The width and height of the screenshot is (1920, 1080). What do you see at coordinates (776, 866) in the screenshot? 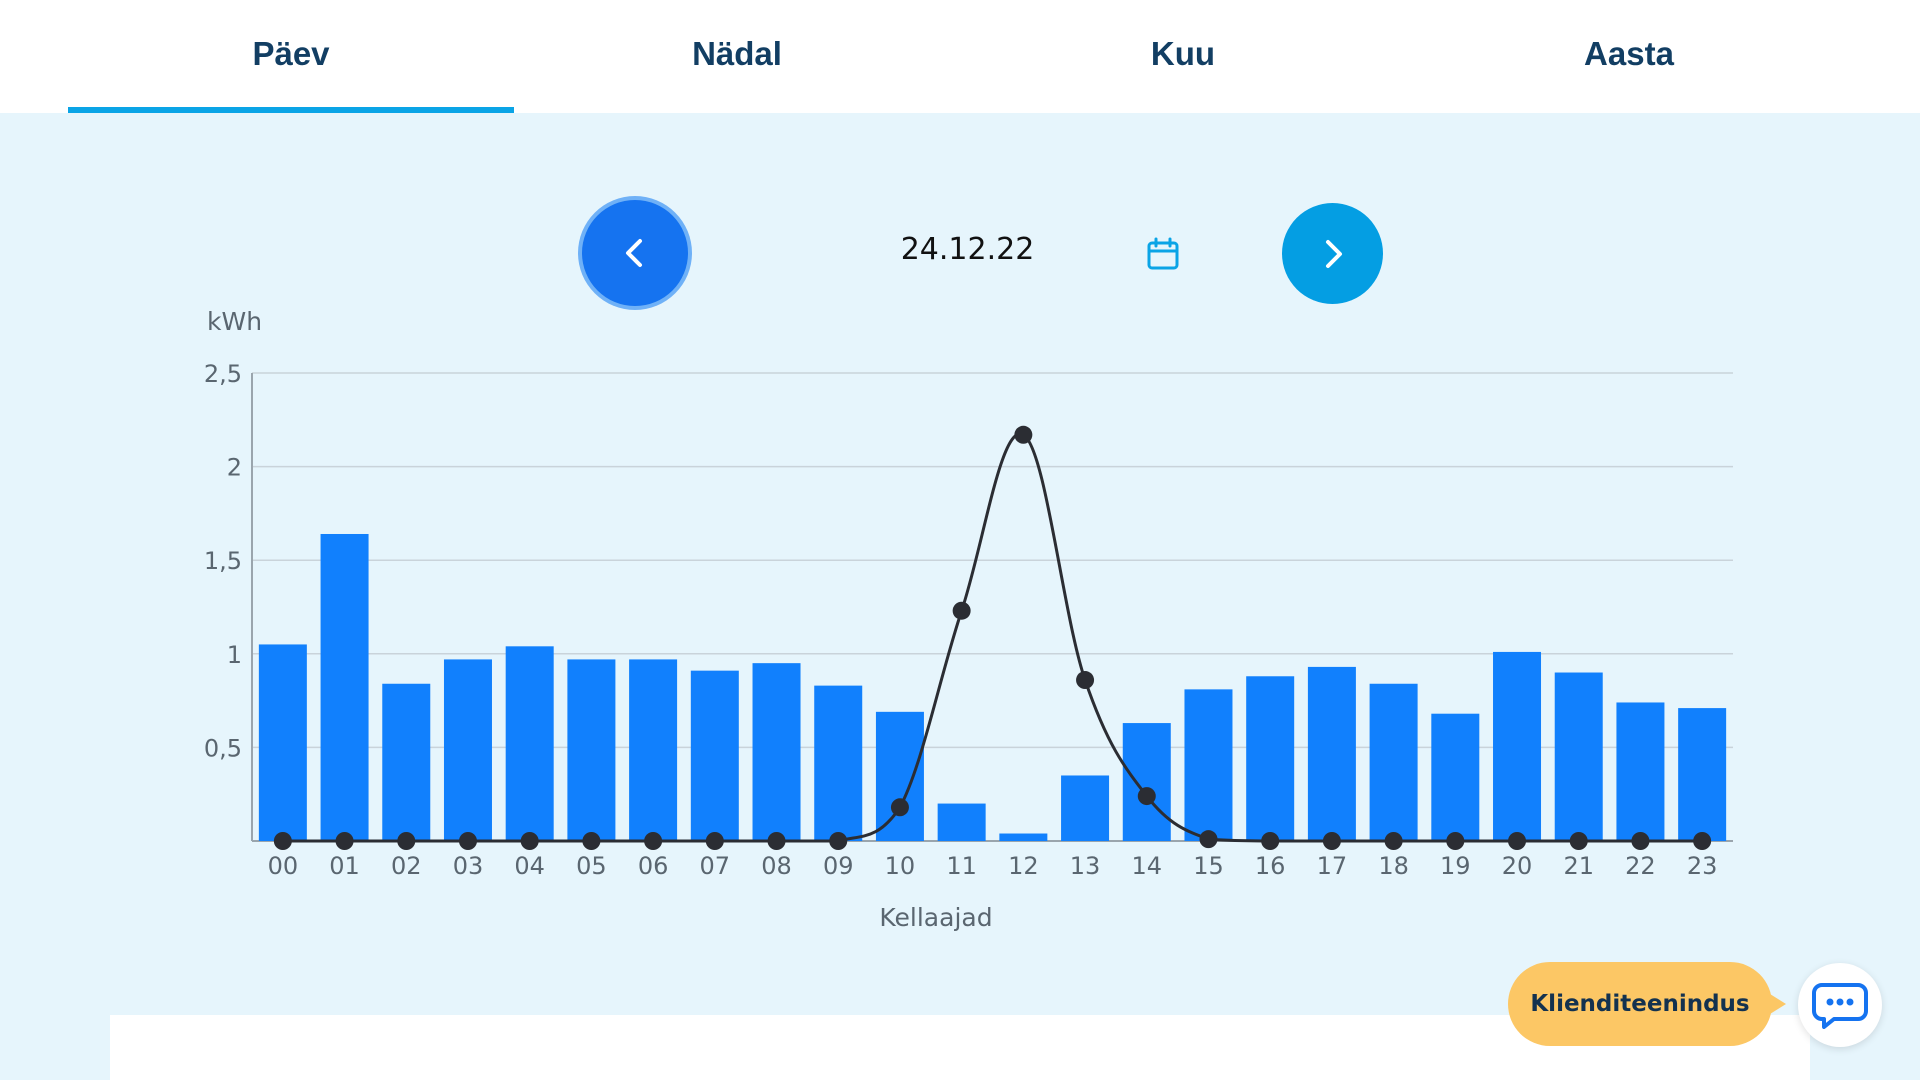
I see `x-tick-label: 08` at bounding box center [776, 866].